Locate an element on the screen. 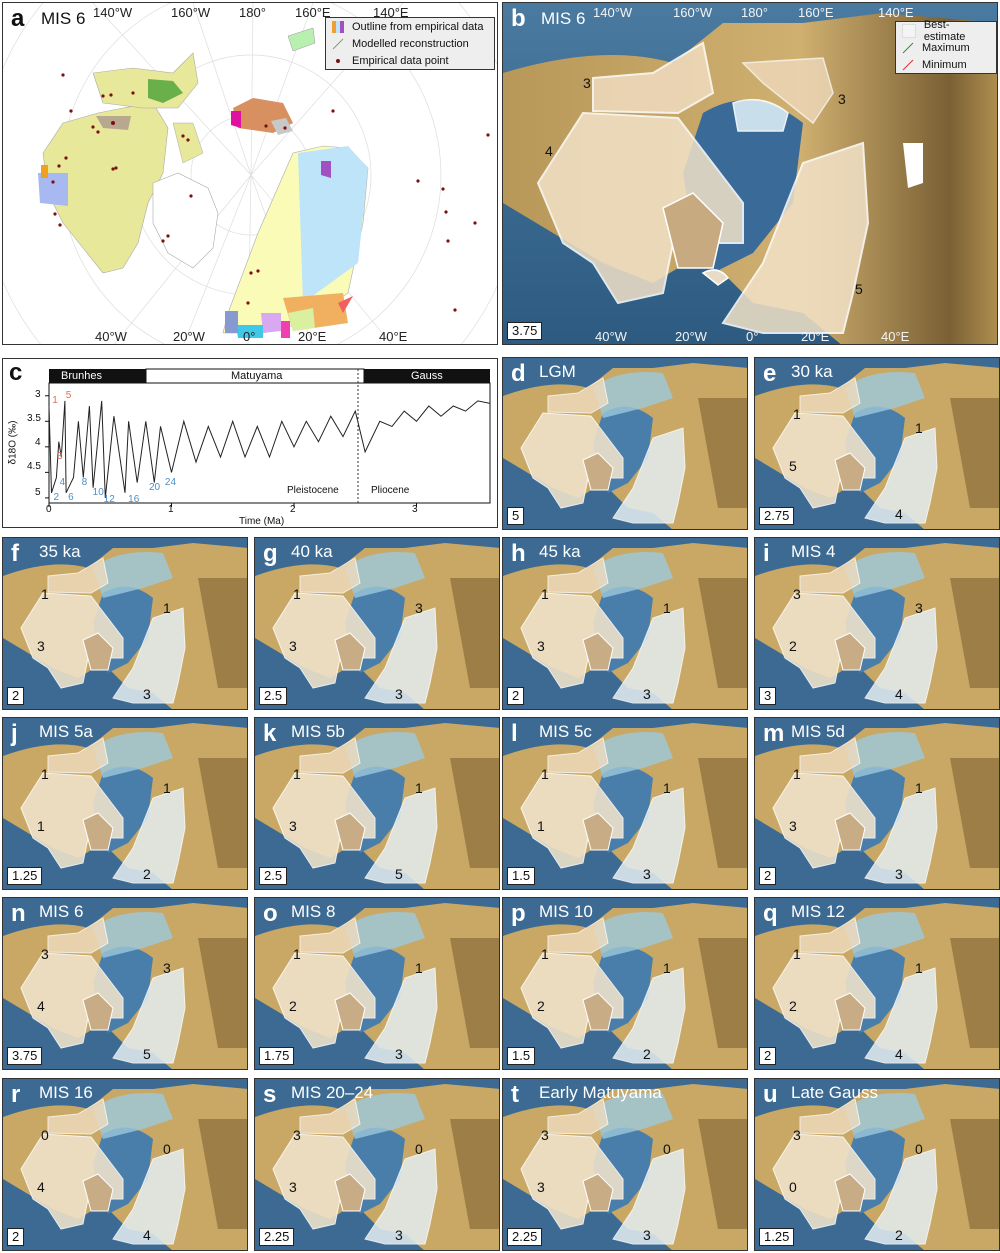 The height and width of the screenshot is (1253, 1000). map-panel-f: f 35 ka 1 1 3 3 2 is located at coordinates (125, 623).